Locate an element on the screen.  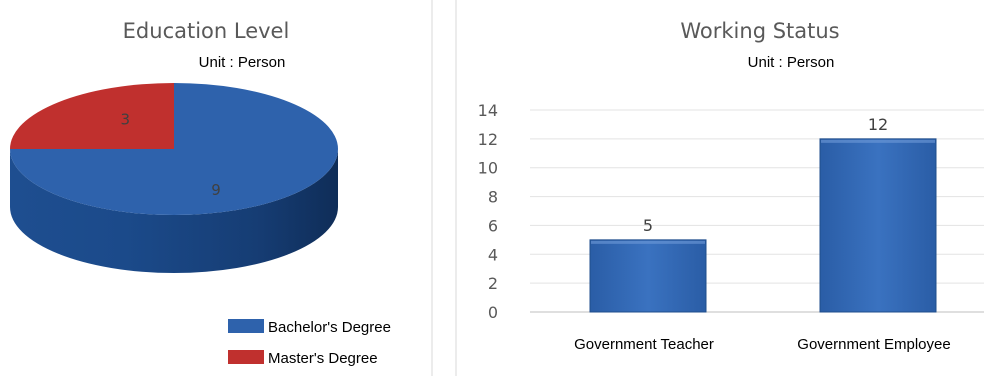
pie-slice-masters is located at coordinates (92, 116).